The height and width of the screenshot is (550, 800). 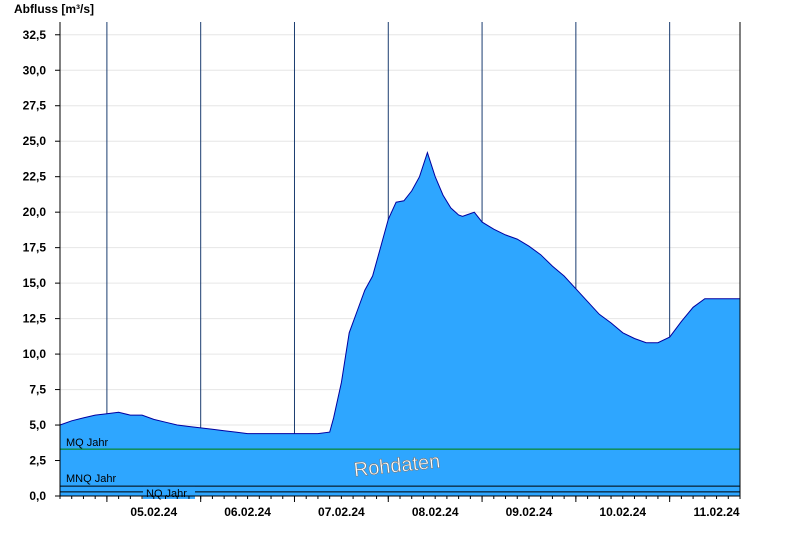 I want to click on y-tick-label: 5,0, so click(x=37, y=425).